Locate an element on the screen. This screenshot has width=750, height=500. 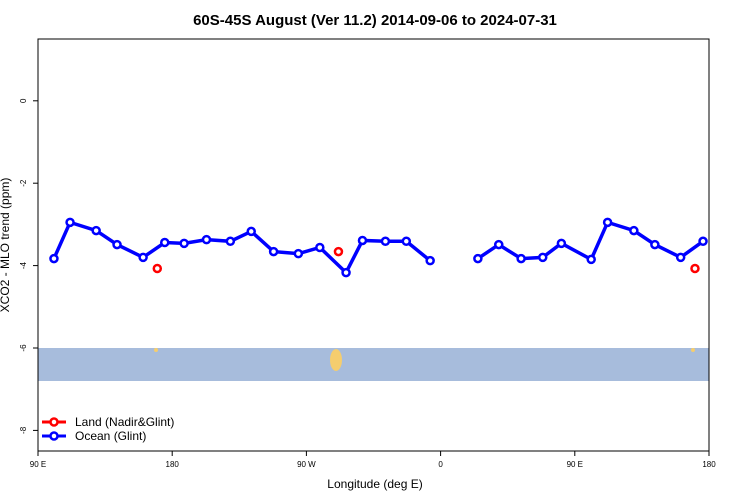
x-axis-label: Longitude (deg E) is located at coordinates (374, 484).